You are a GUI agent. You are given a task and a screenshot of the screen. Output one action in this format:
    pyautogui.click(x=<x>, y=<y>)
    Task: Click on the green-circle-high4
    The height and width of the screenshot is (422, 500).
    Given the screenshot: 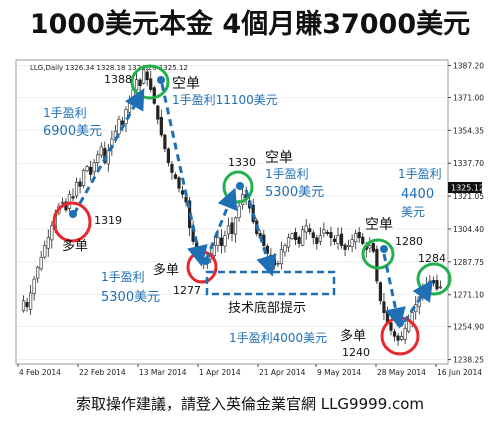 What is the action you would take?
    pyautogui.click(x=434, y=279)
    